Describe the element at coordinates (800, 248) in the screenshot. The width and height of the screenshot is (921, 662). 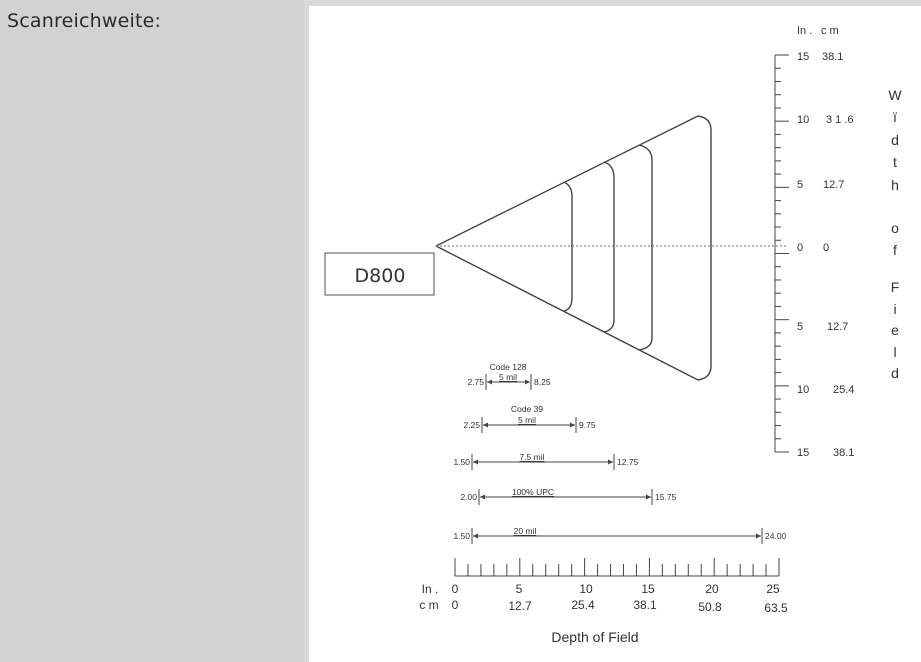
I see `width-tick-in: 0` at that location.